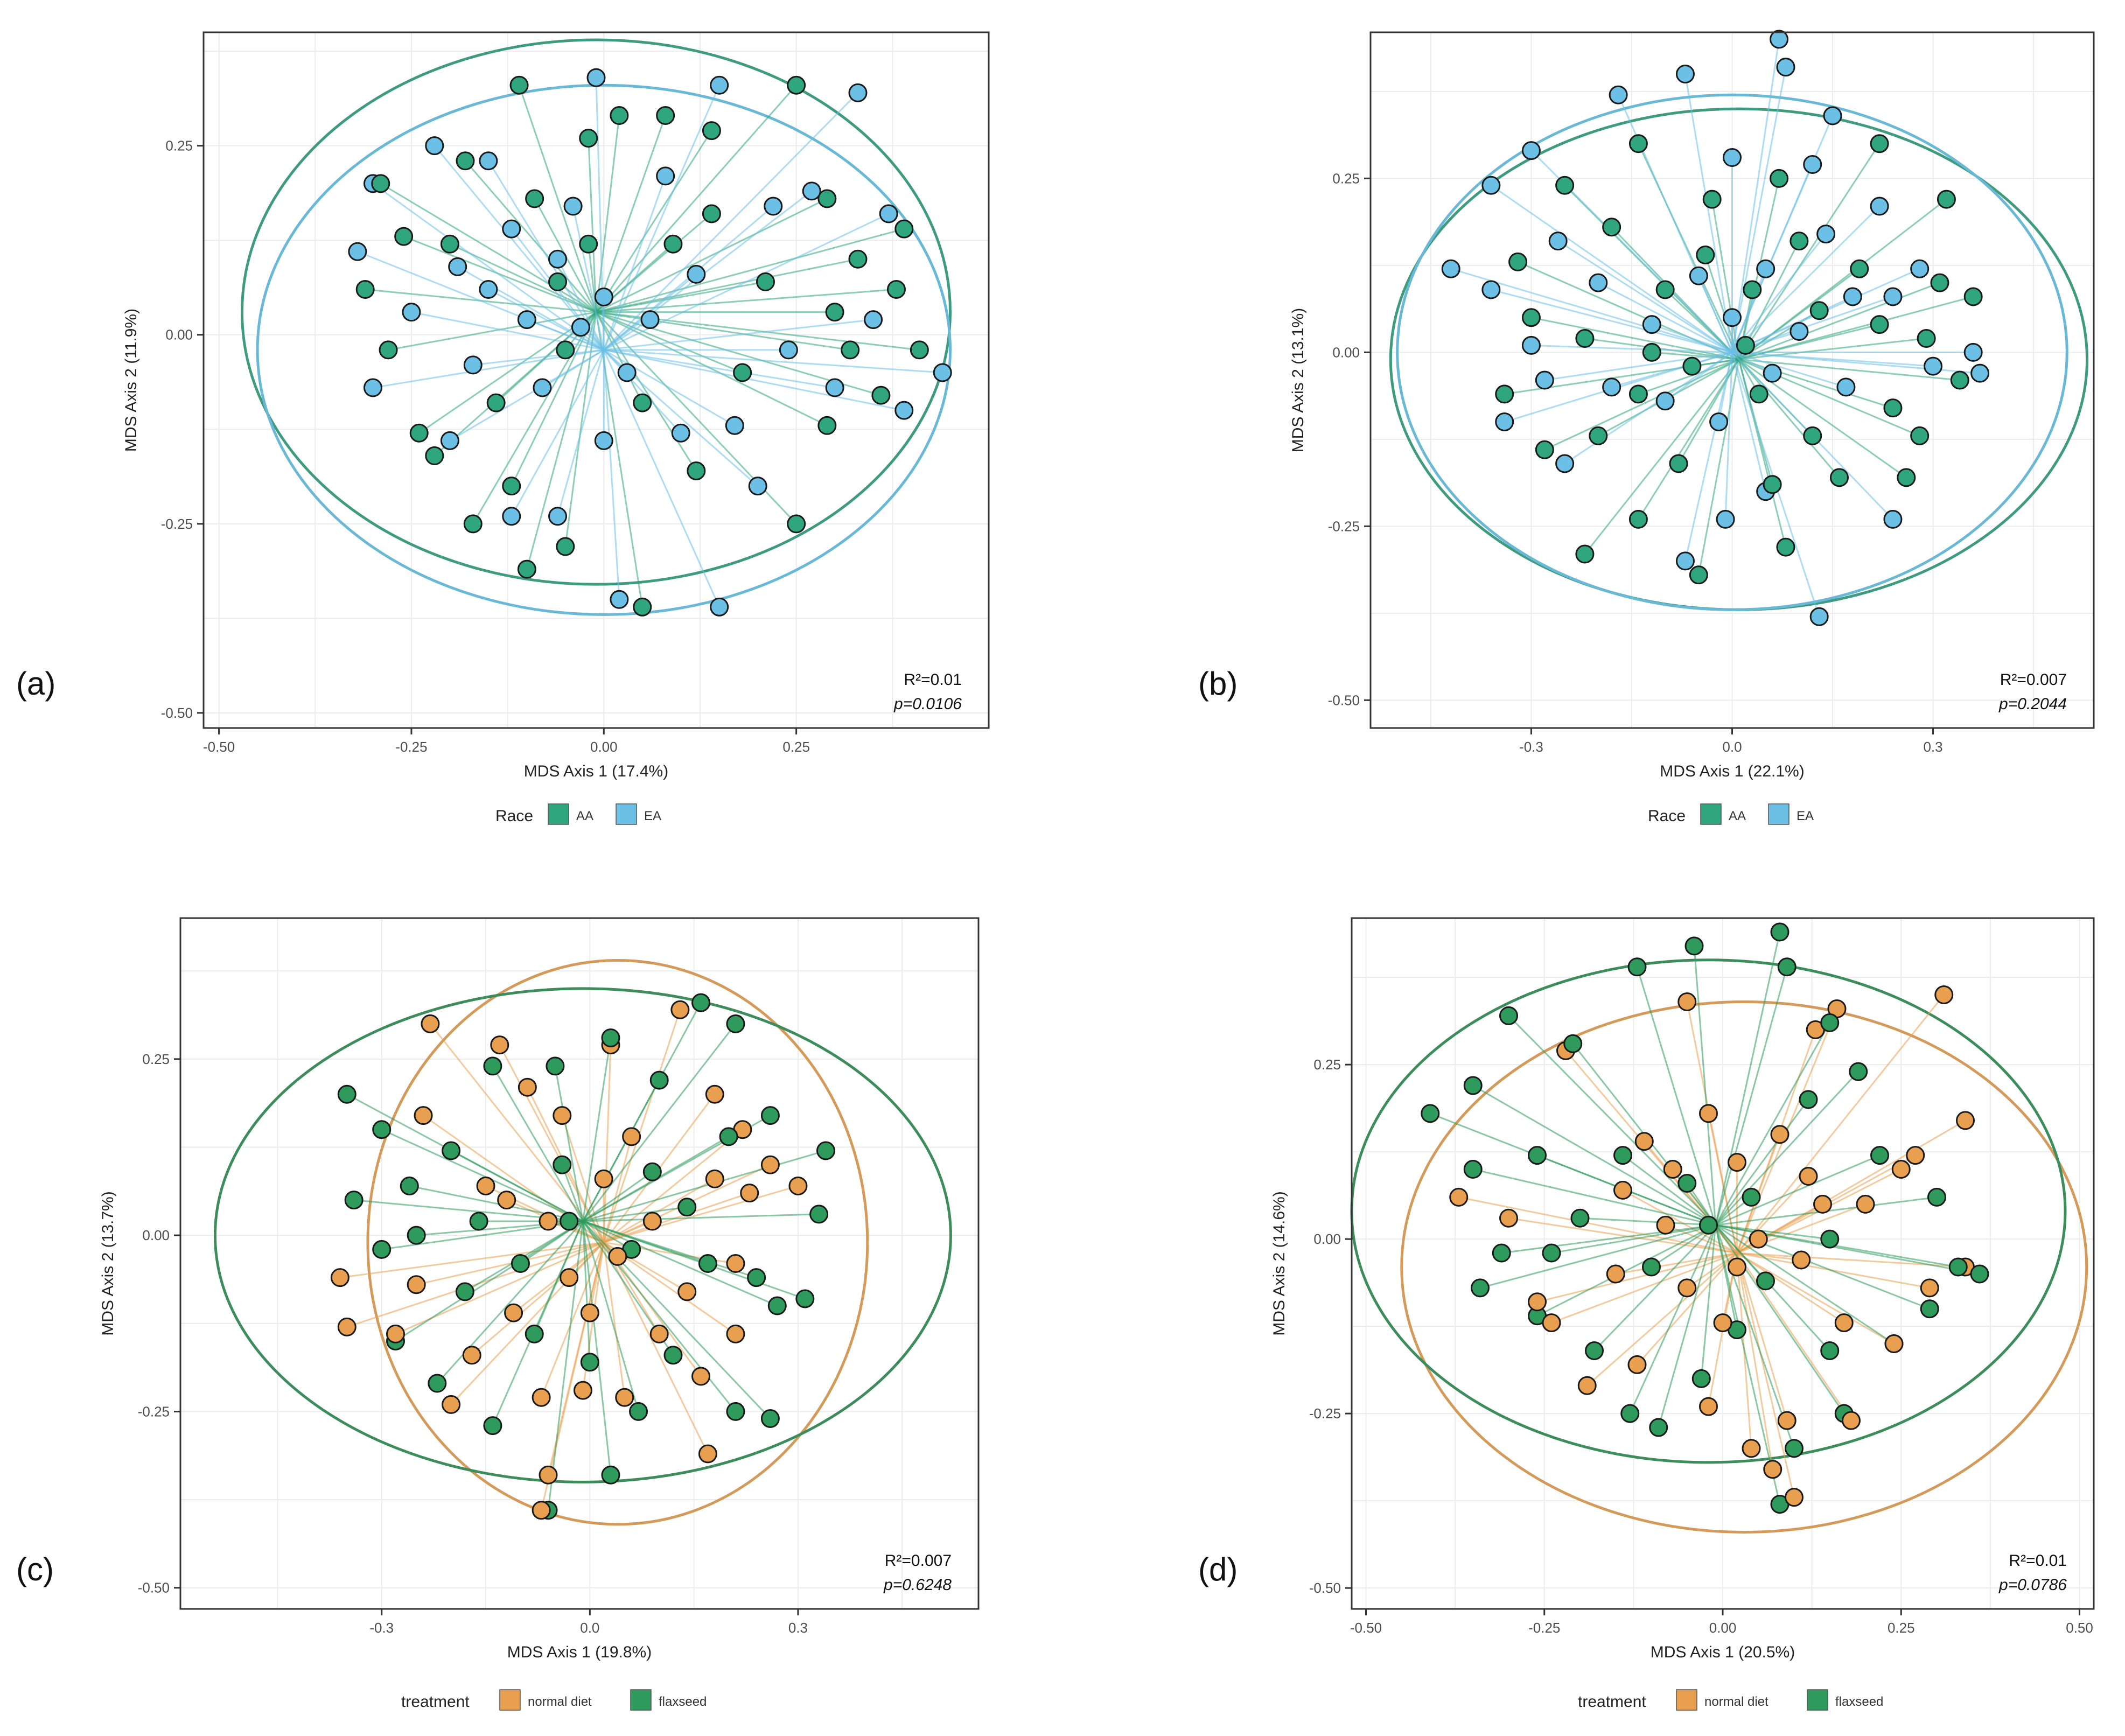 The height and width of the screenshot is (1736, 2125). Describe the element at coordinates (1667, 816) in the screenshot. I see `legend-title: Race` at that location.